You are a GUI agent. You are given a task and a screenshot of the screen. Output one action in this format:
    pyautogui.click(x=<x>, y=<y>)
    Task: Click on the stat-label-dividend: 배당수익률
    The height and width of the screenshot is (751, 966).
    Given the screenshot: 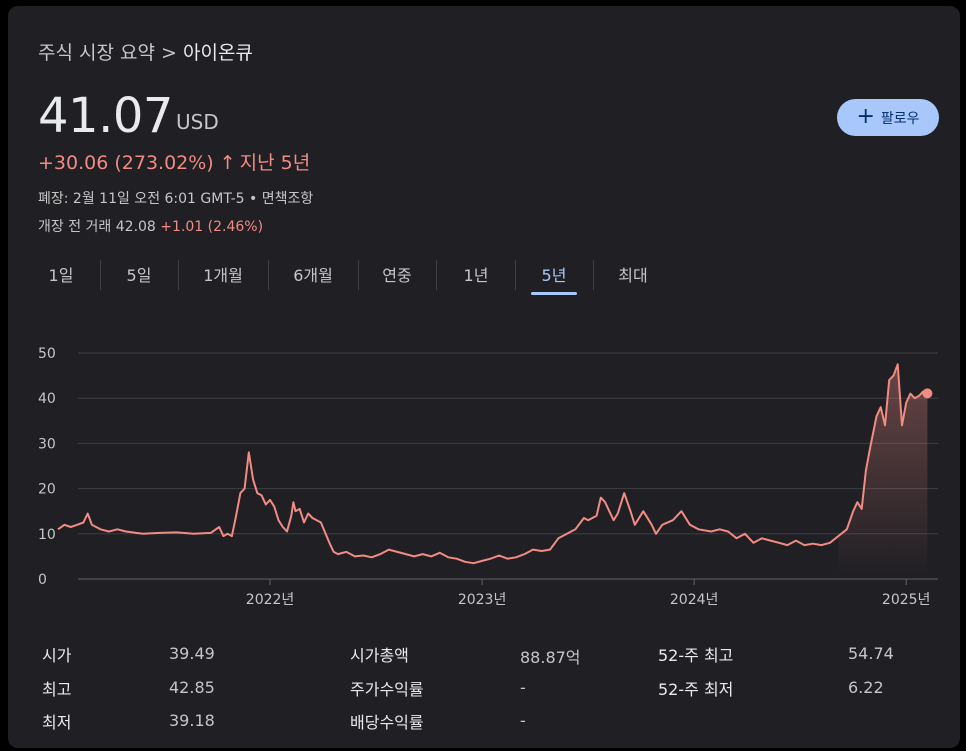 What is the action you would take?
    pyautogui.click(x=387, y=722)
    